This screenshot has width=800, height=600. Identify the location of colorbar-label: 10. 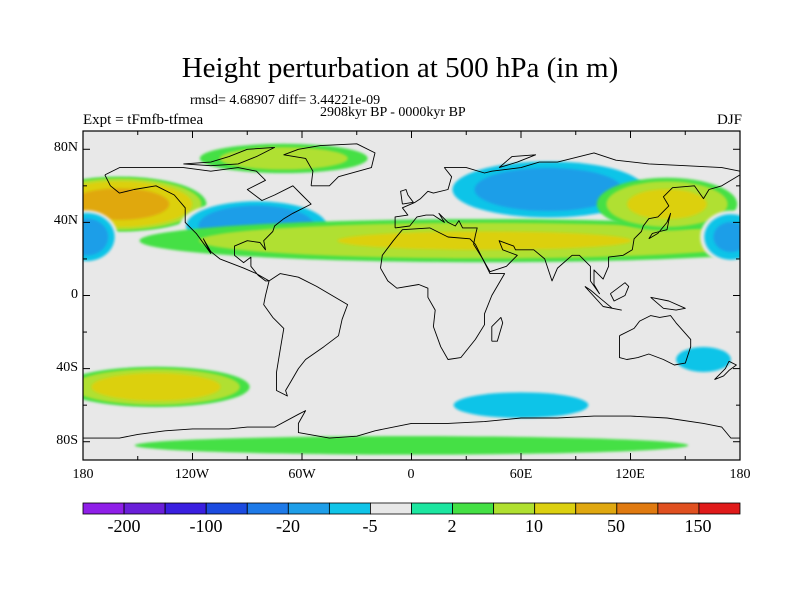
(534, 526).